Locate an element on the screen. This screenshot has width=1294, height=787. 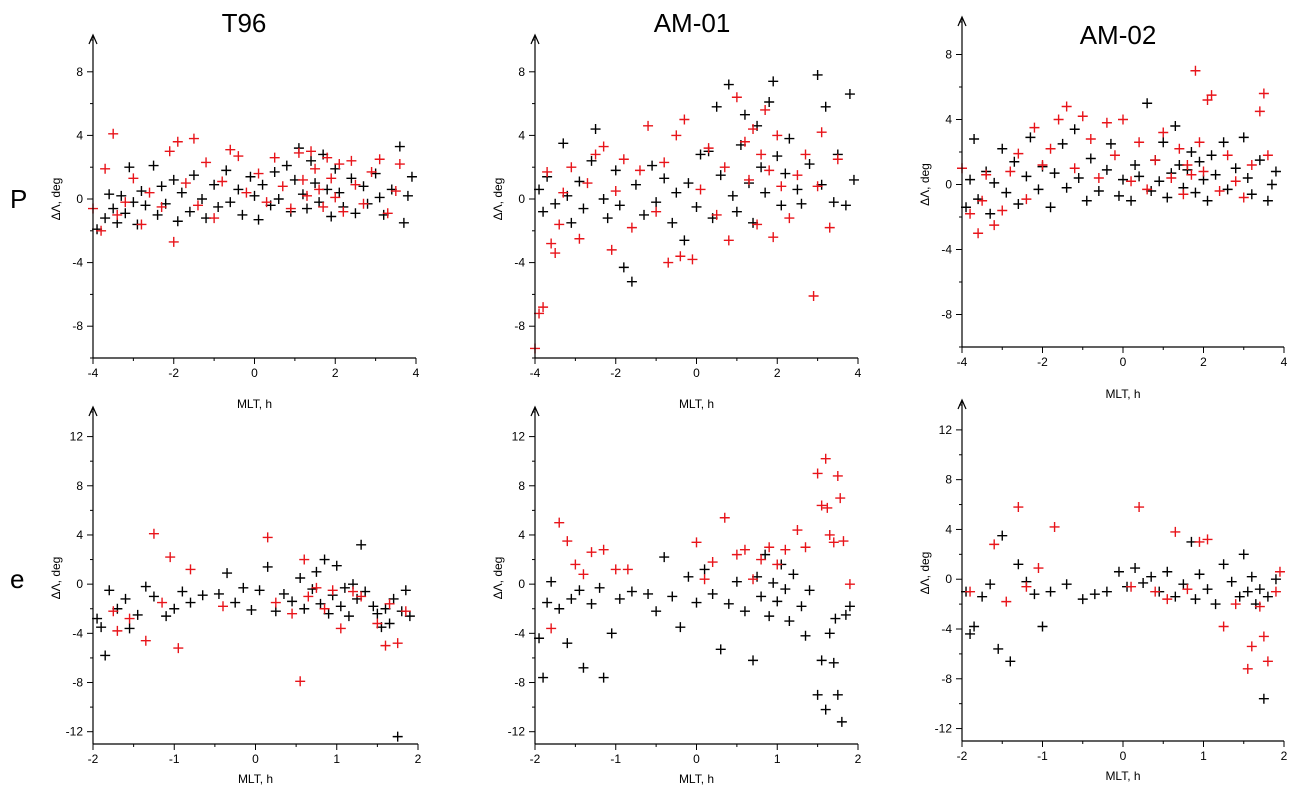
x-tick-label: 1 is located at coordinates (1203, 756).